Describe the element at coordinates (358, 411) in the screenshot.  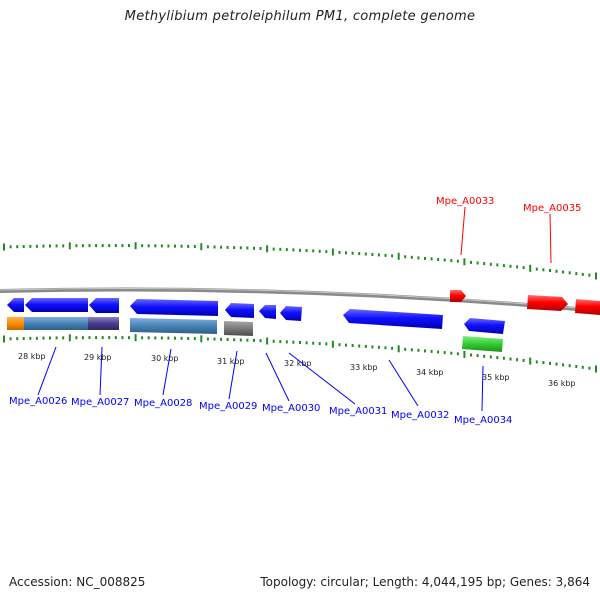
I see `gene-label-Mpe_A0031: Mpe_A0031` at that location.